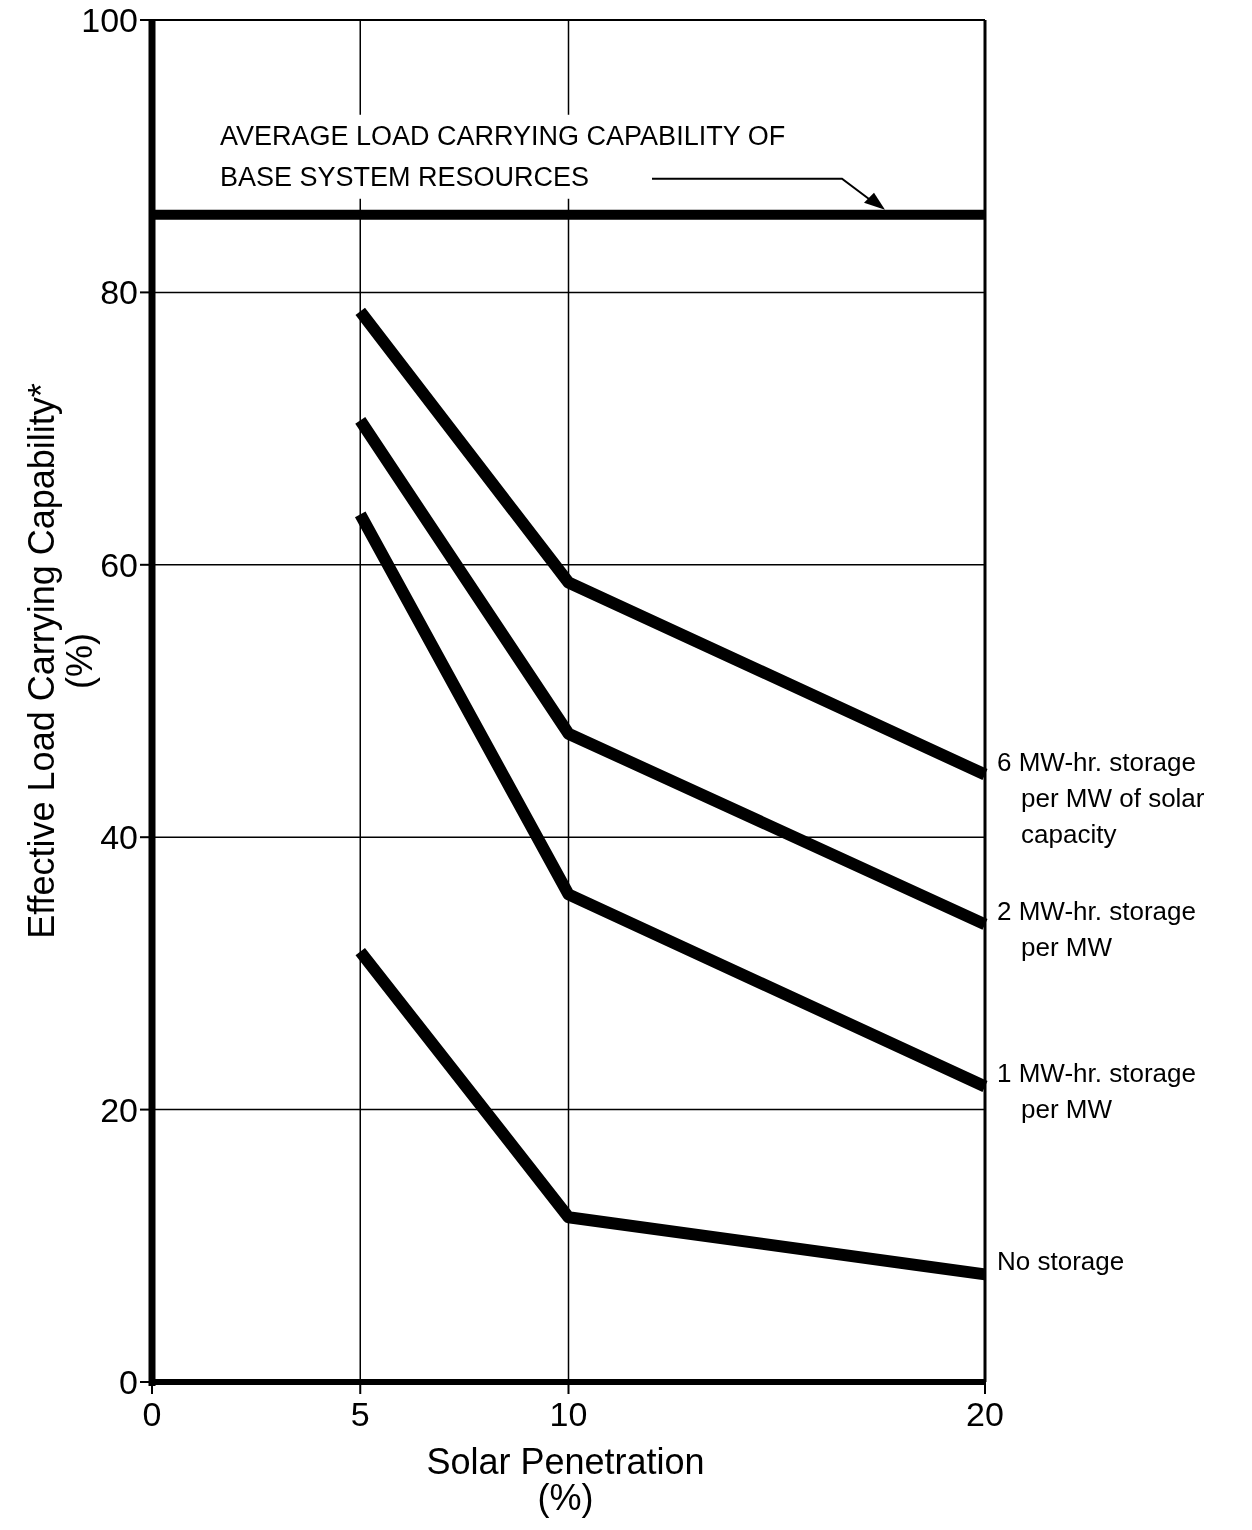  What do you see at coordinates (119, 1109) in the screenshot?
I see `y-tick-label: 20` at bounding box center [119, 1109].